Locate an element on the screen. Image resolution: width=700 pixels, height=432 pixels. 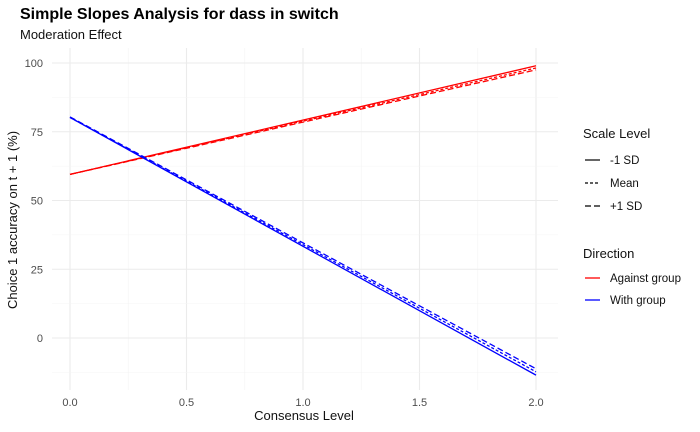
y-tick-label: 50 is located at coordinates (37, 202).